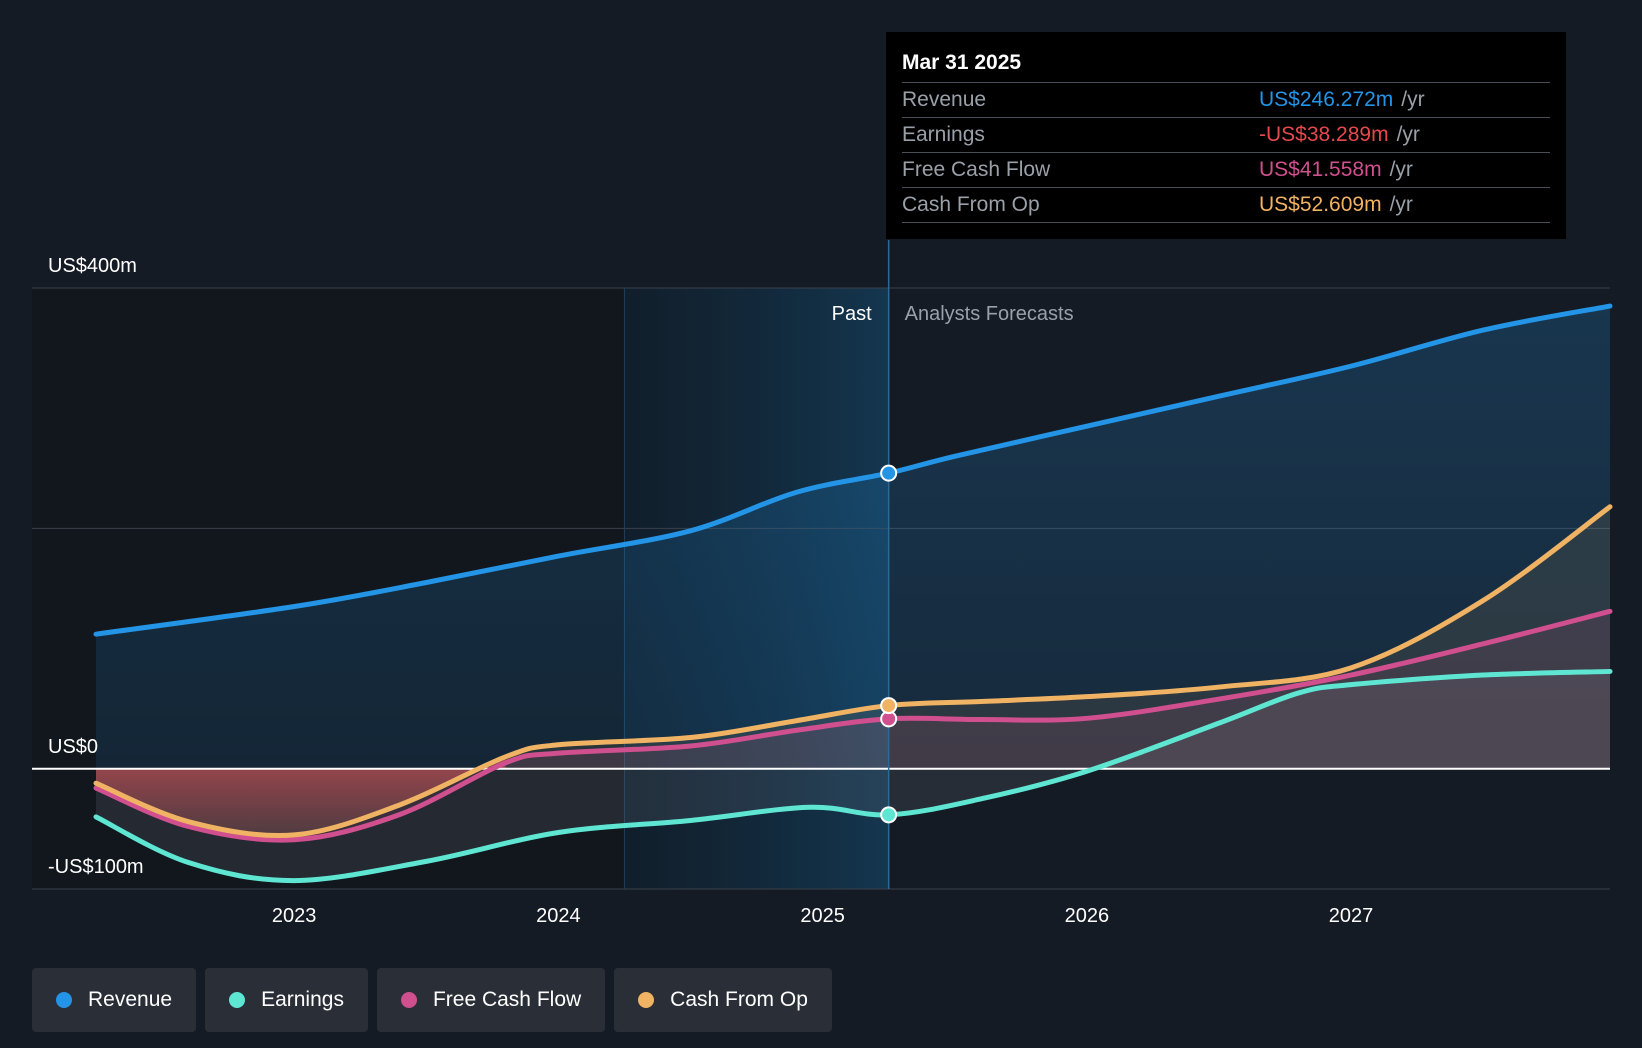 The image size is (1642, 1048). I want to click on cash-from-op-marker, so click(889, 706).